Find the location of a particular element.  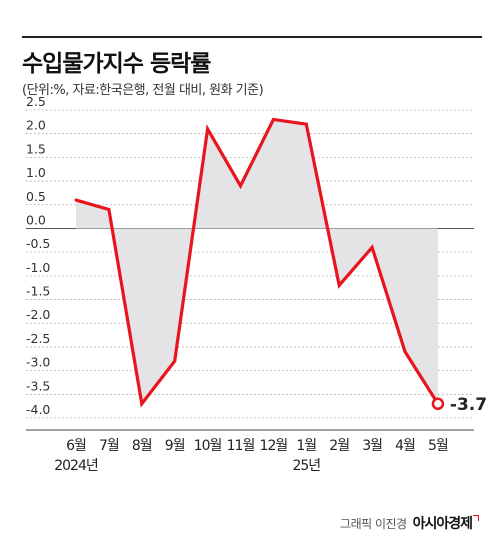

y-tick-label: -2.5 is located at coordinates (38, 338).